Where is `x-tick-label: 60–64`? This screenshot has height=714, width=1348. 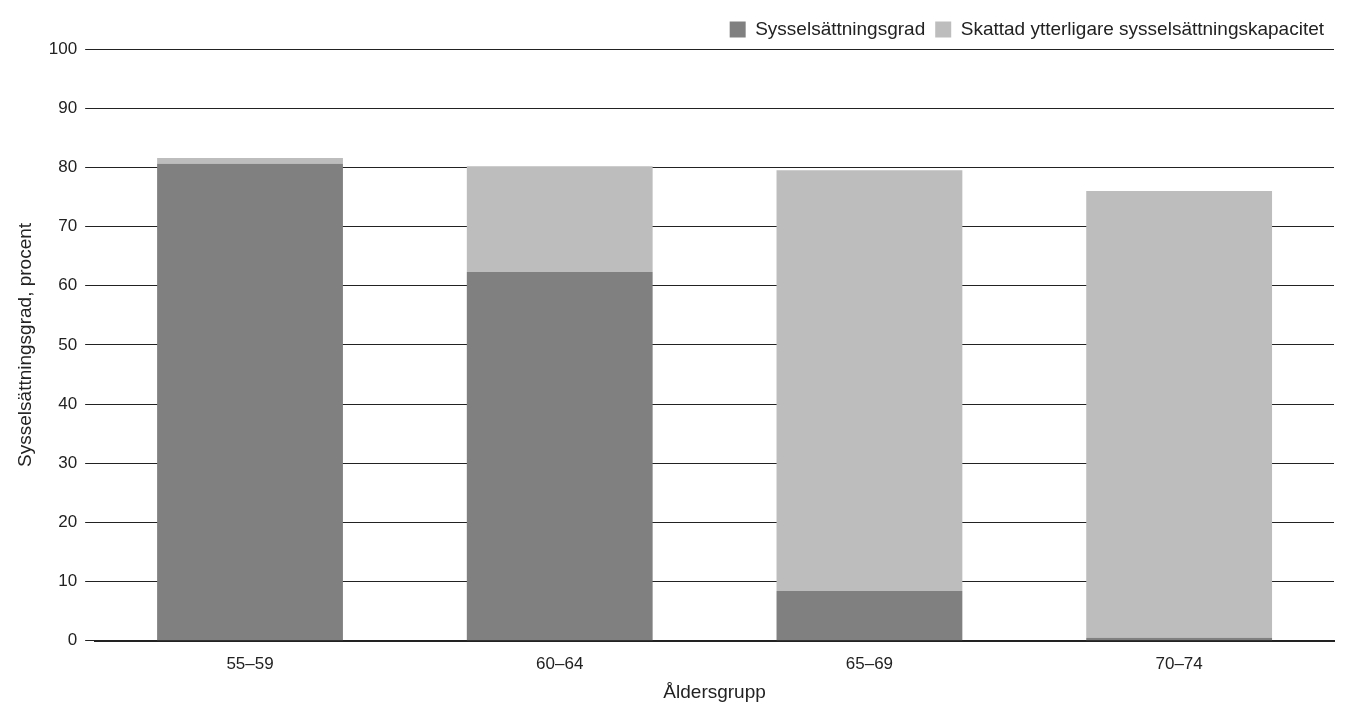 x-tick-label: 60–64 is located at coordinates (560, 663).